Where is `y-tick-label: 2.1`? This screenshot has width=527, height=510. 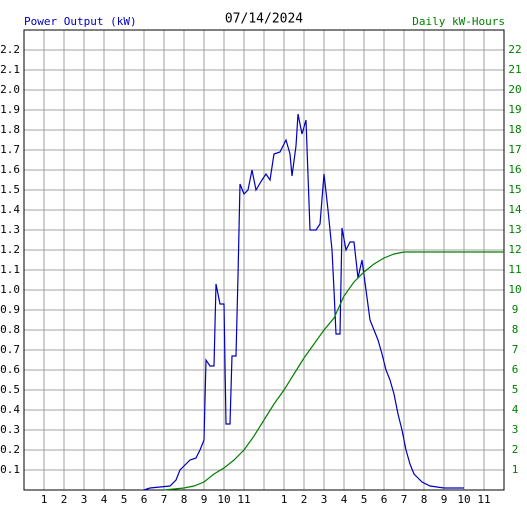 y-tick-label: 2.1 is located at coordinates (10, 69).